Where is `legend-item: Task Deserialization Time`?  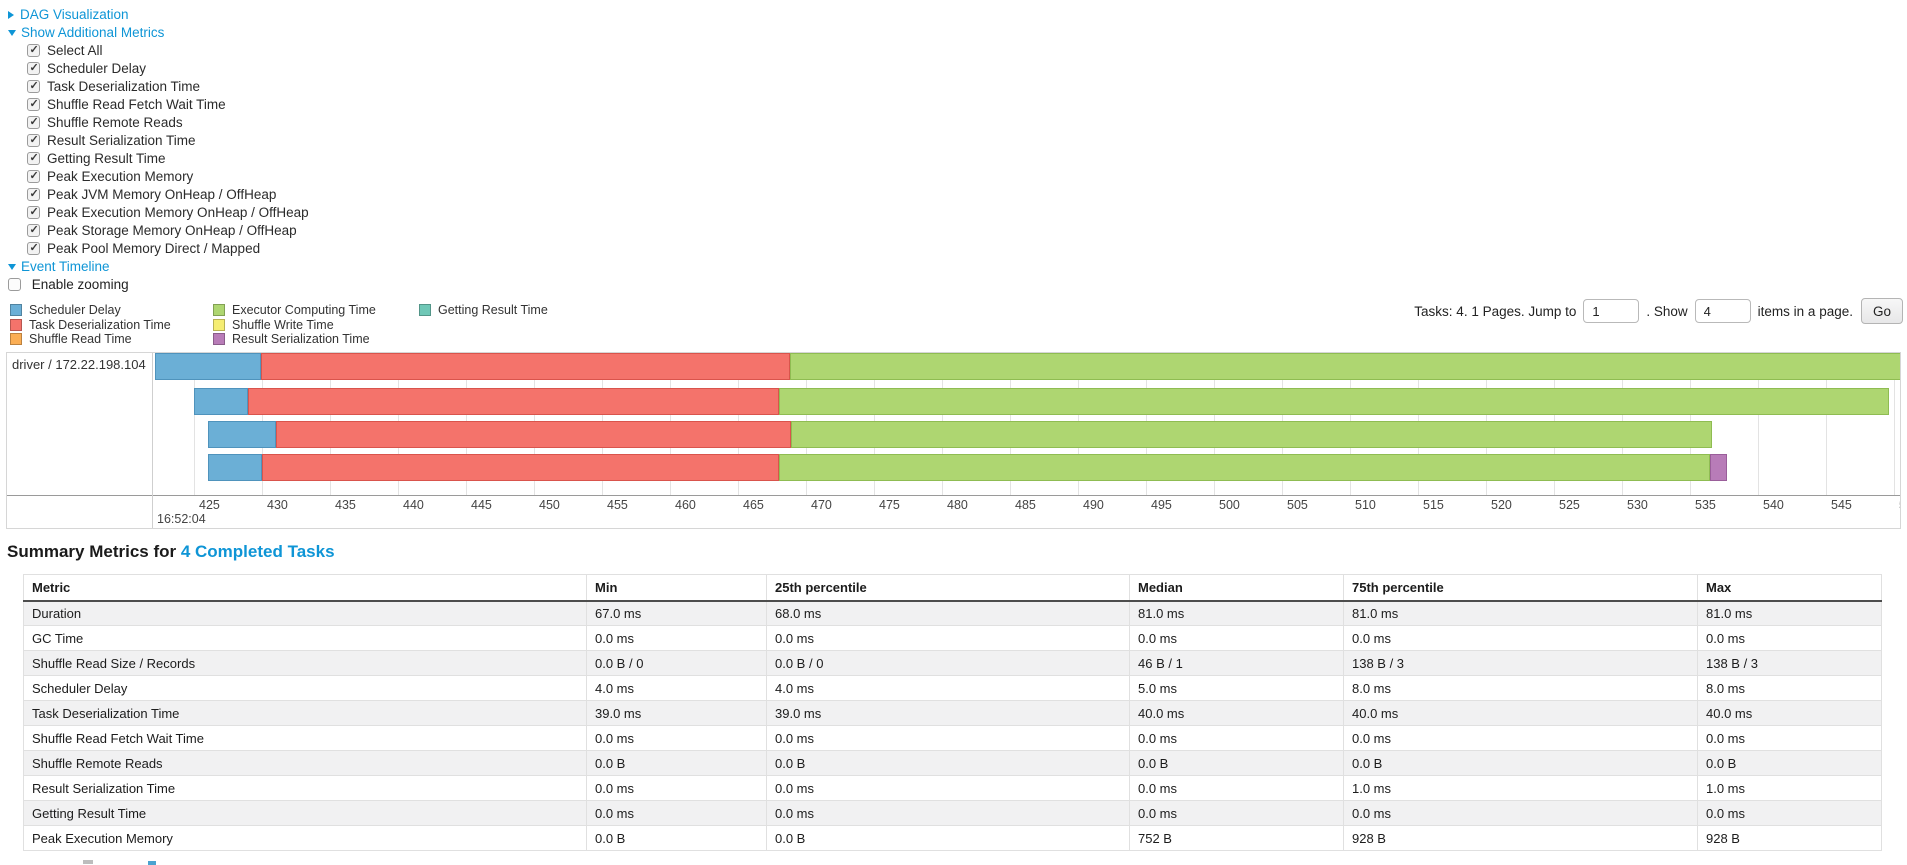 legend-item: Task Deserialization Time is located at coordinates (102, 325).